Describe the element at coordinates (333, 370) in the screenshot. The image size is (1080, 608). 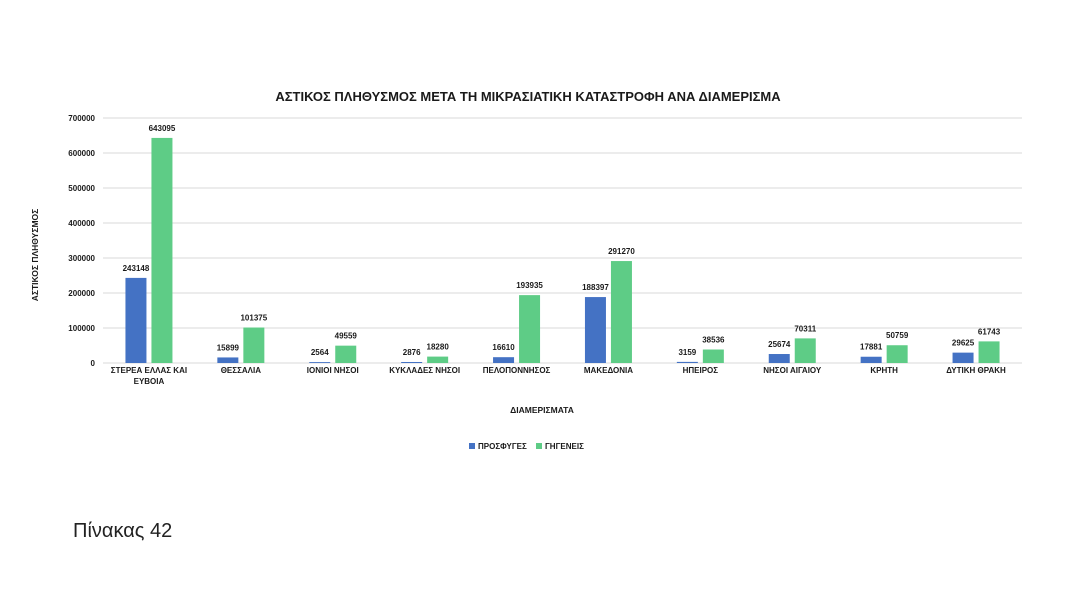
I see `x-tick-label: ΙΟΝΙΟΙ ΝΗΣΟΙ` at that location.